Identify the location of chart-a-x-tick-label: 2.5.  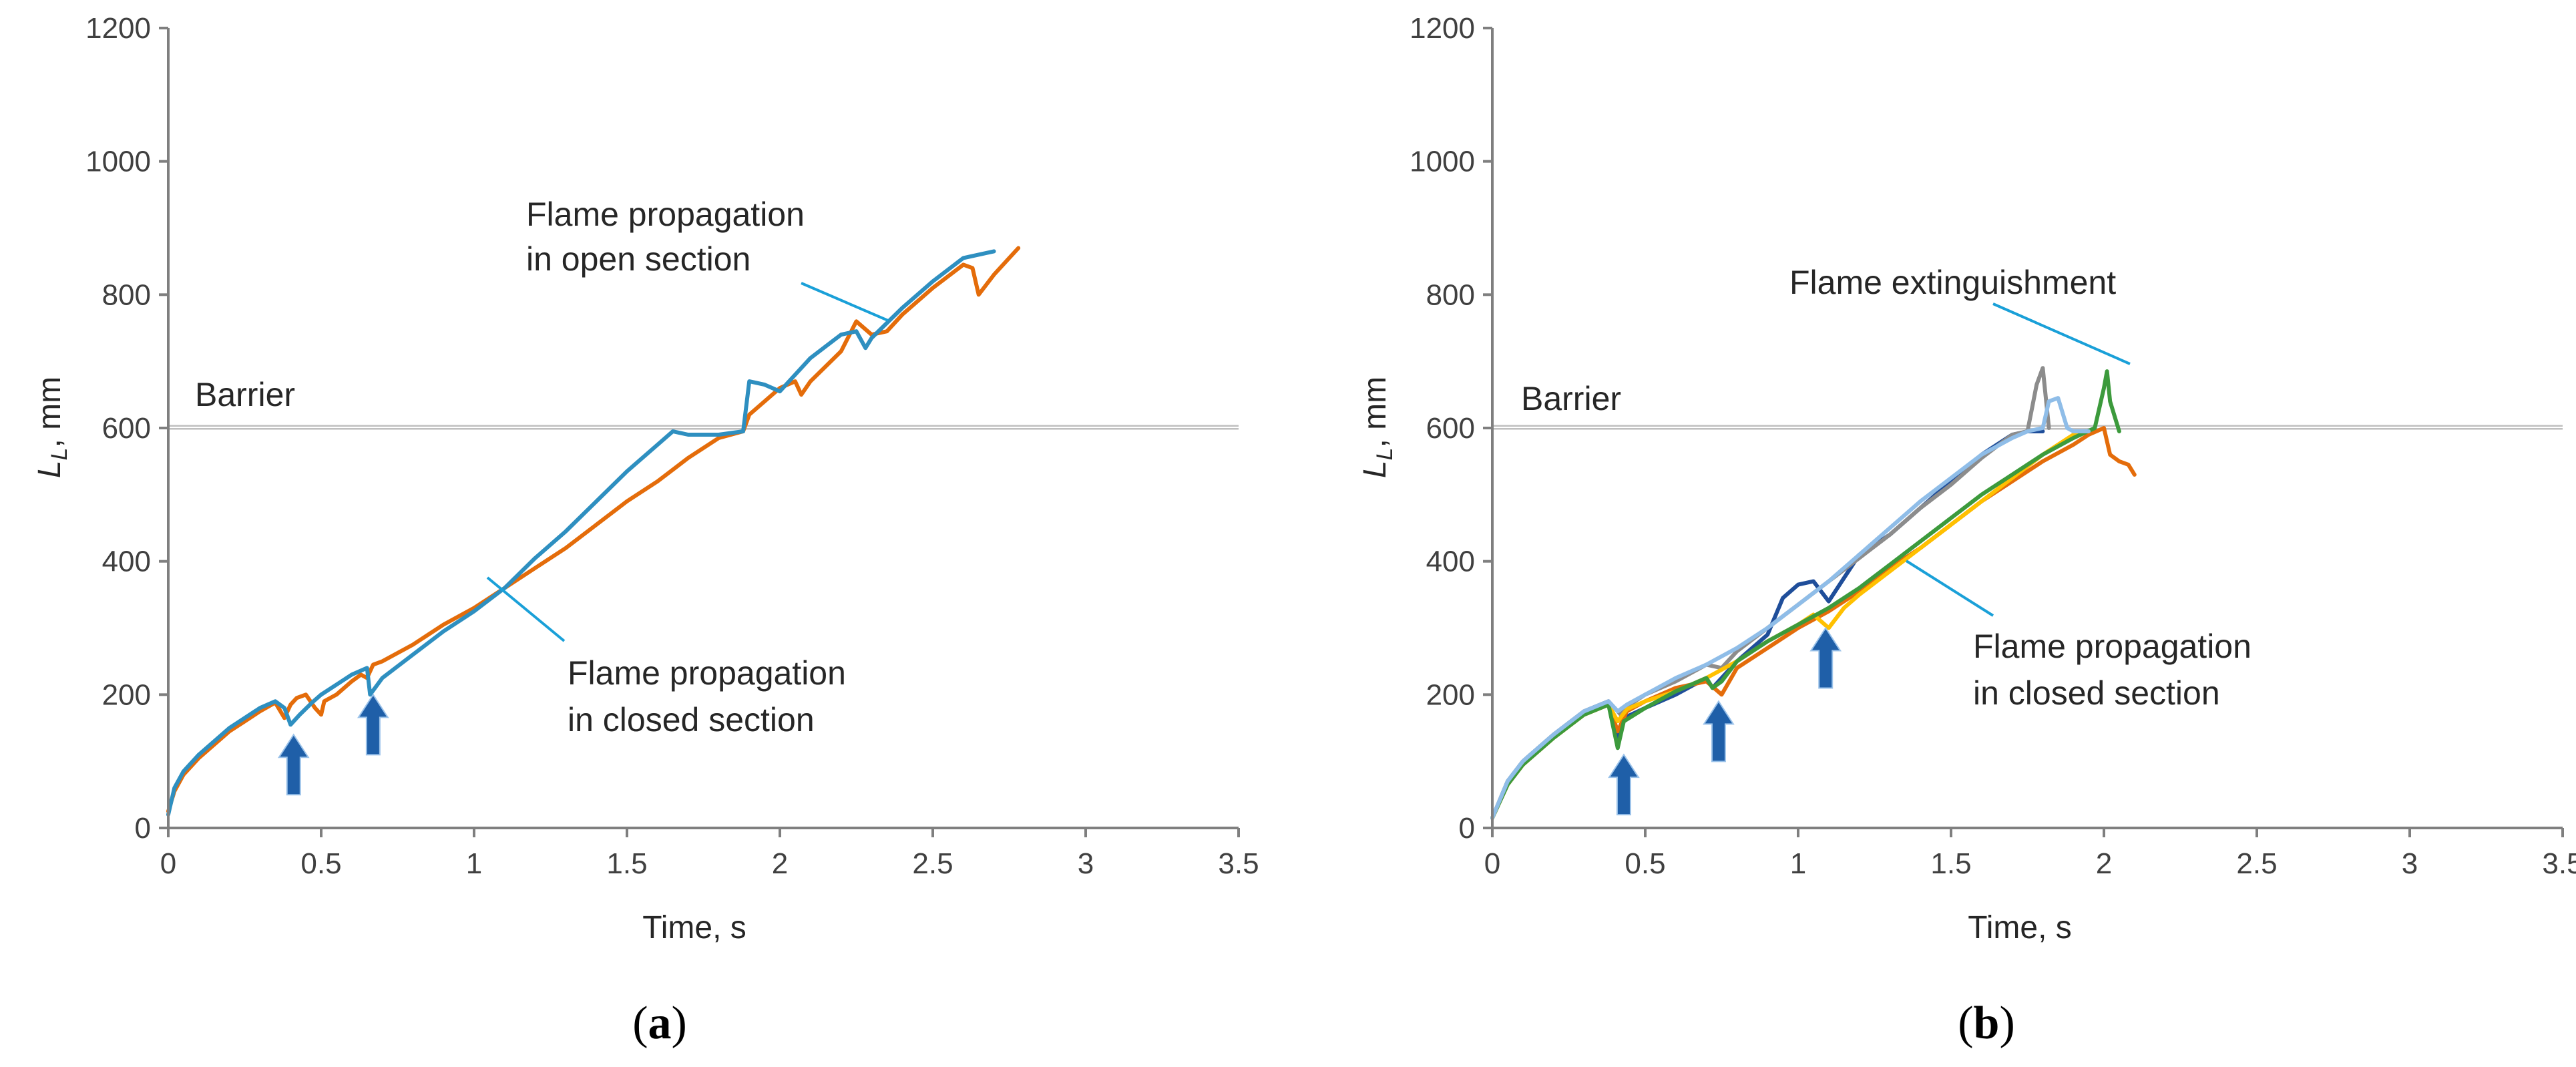
(932, 864).